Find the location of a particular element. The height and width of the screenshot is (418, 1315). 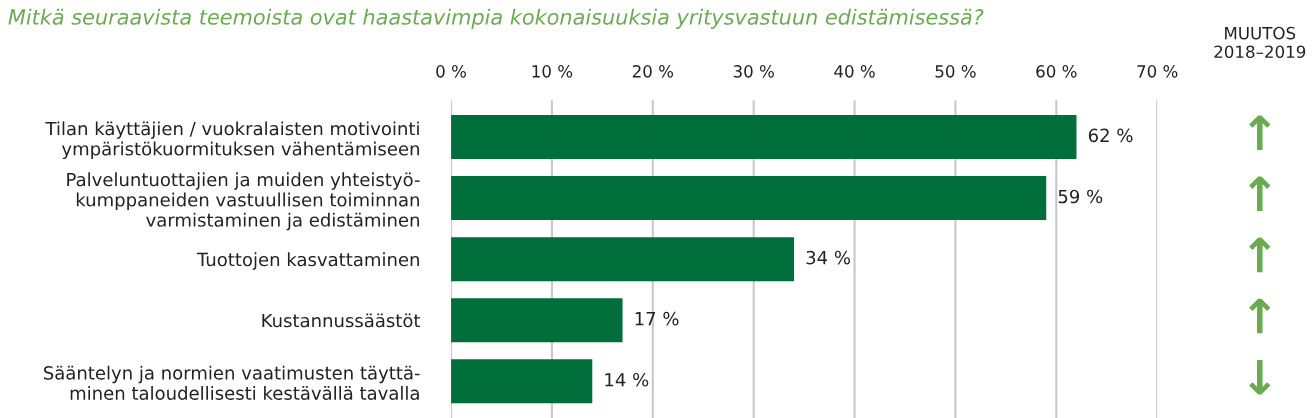

data-label: 14 % is located at coordinates (627, 379).